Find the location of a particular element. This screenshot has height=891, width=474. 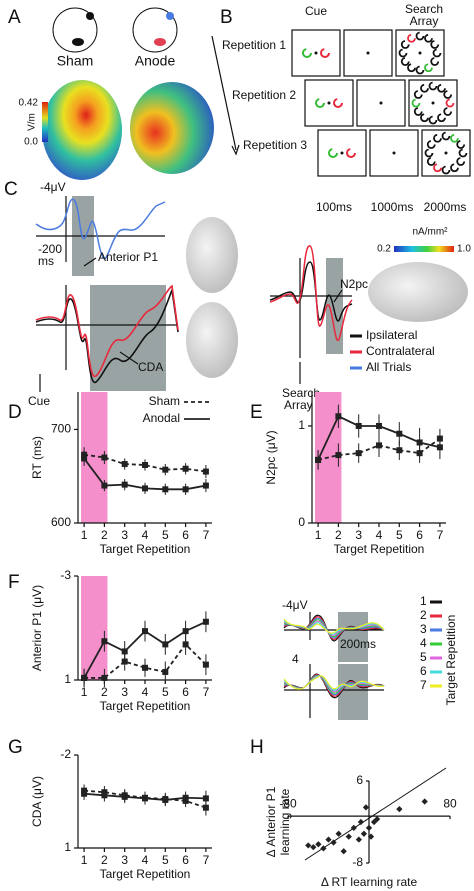

legend-label: Contralateral is located at coordinates (400, 351).